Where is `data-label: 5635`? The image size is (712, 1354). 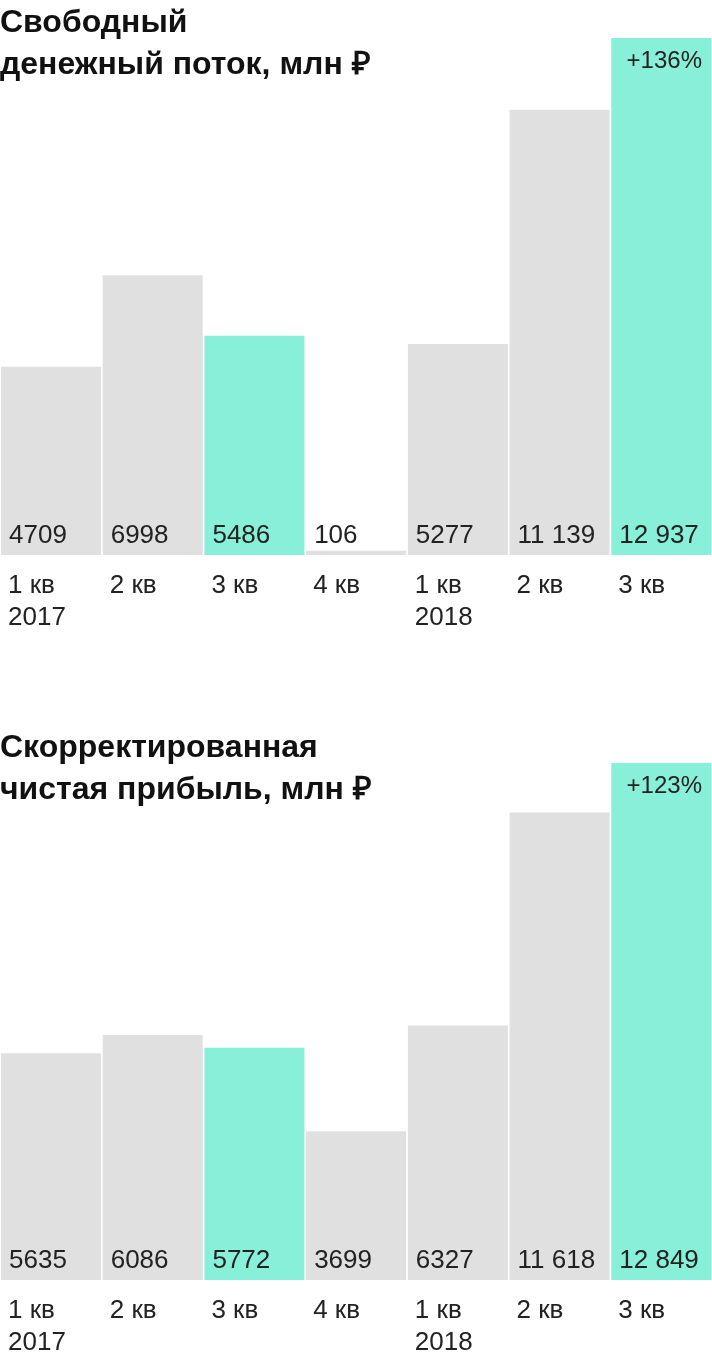
data-label: 5635 is located at coordinates (38, 1259).